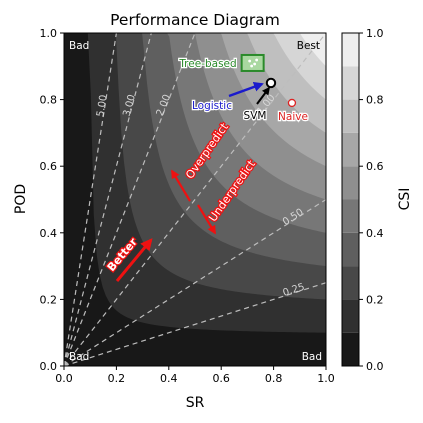 This screenshot has width=423, height=423. I want to click on y-axis: 0.0 0.2 0.4 0.6 0.8 1.0, so click(52, 200).